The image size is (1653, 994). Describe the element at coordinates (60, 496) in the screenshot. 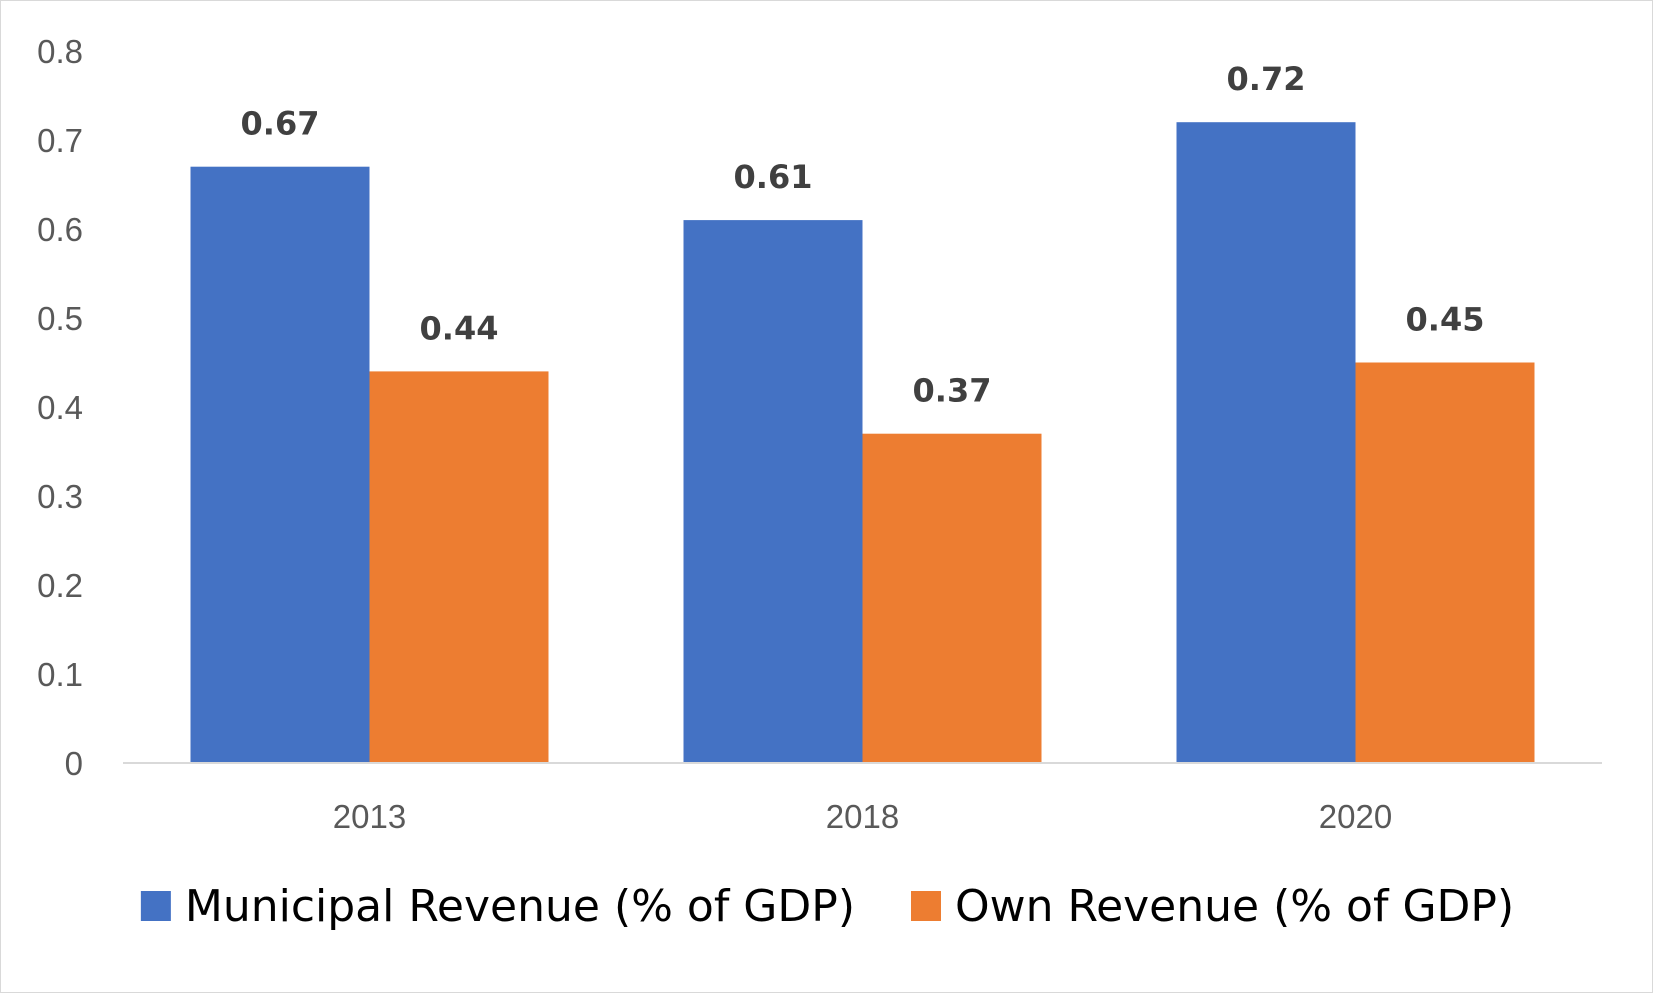

I see `y-tick-label: 0.3` at that location.